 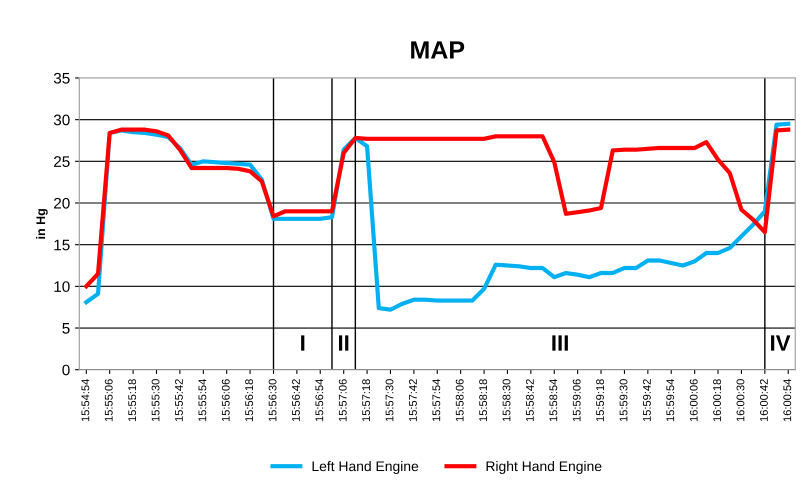 What do you see at coordinates (86, 400) in the screenshot?
I see `x-tick-label: 15:54:54` at bounding box center [86, 400].